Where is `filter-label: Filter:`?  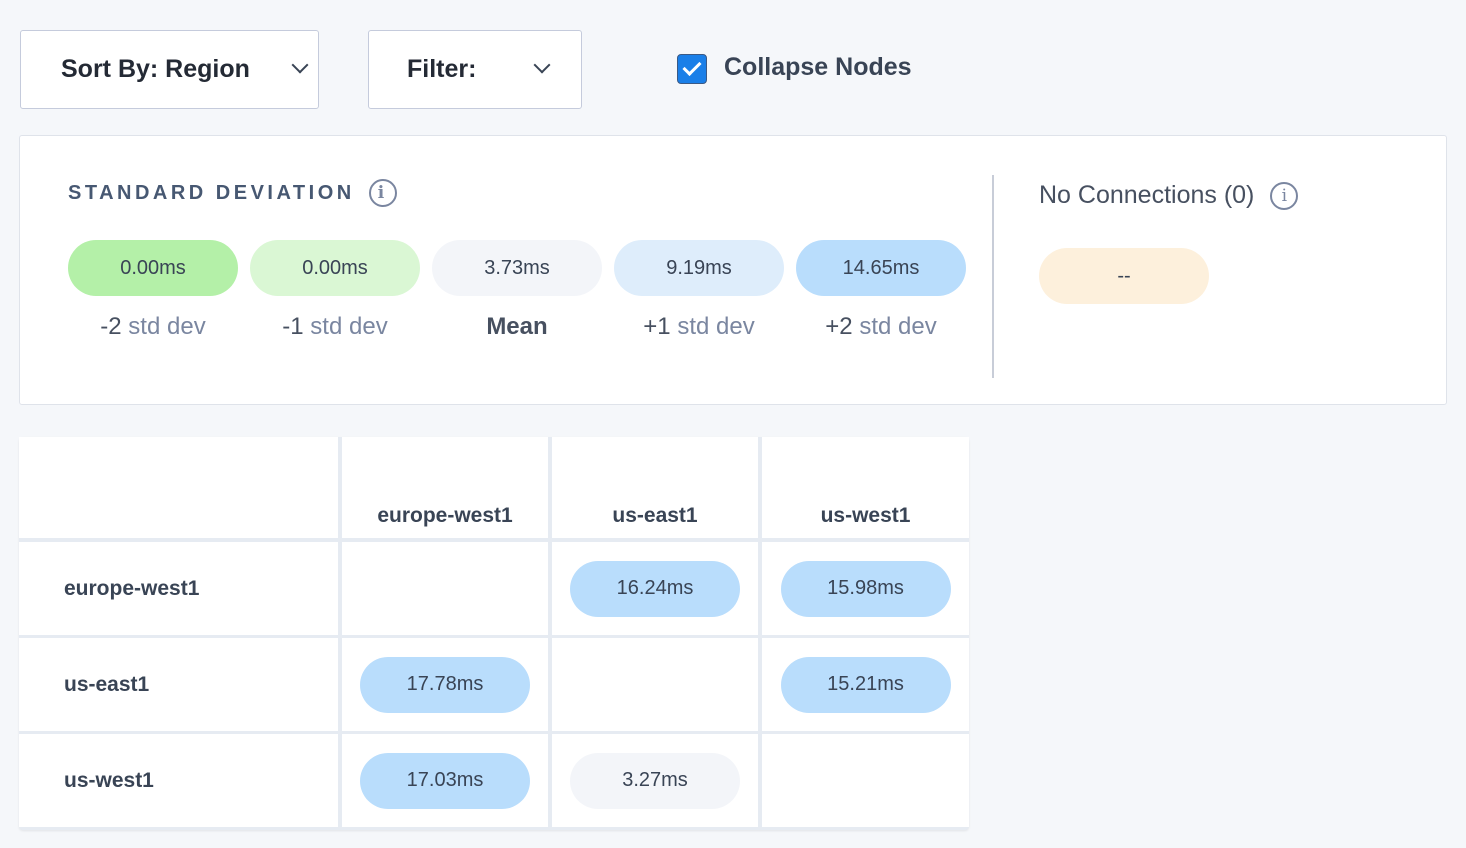
filter-label: Filter: is located at coordinates (442, 69).